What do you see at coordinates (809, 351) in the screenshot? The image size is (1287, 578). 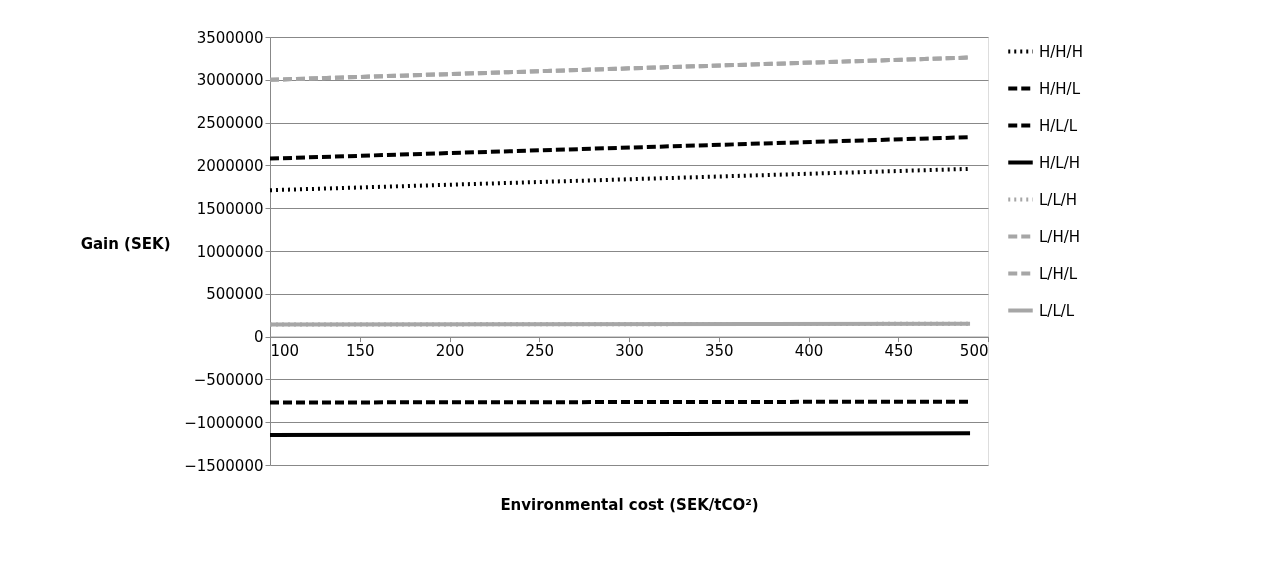 I see `x-tick-label: 400` at bounding box center [809, 351].